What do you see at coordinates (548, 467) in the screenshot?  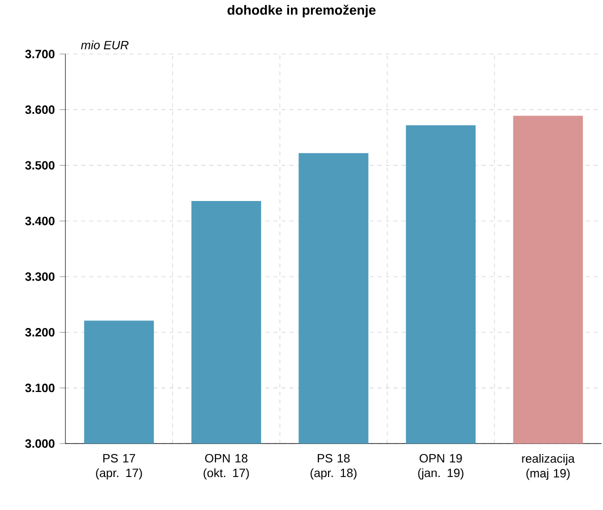 I see `x-tick-label: realizacija (maj 19)` at bounding box center [548, 467].